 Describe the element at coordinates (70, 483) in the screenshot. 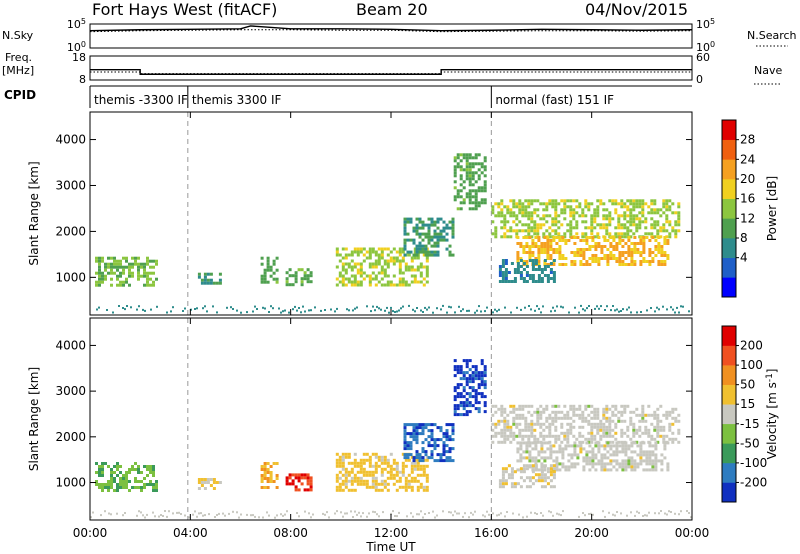

I see `velocity-ytick-0: 1000` at that location.